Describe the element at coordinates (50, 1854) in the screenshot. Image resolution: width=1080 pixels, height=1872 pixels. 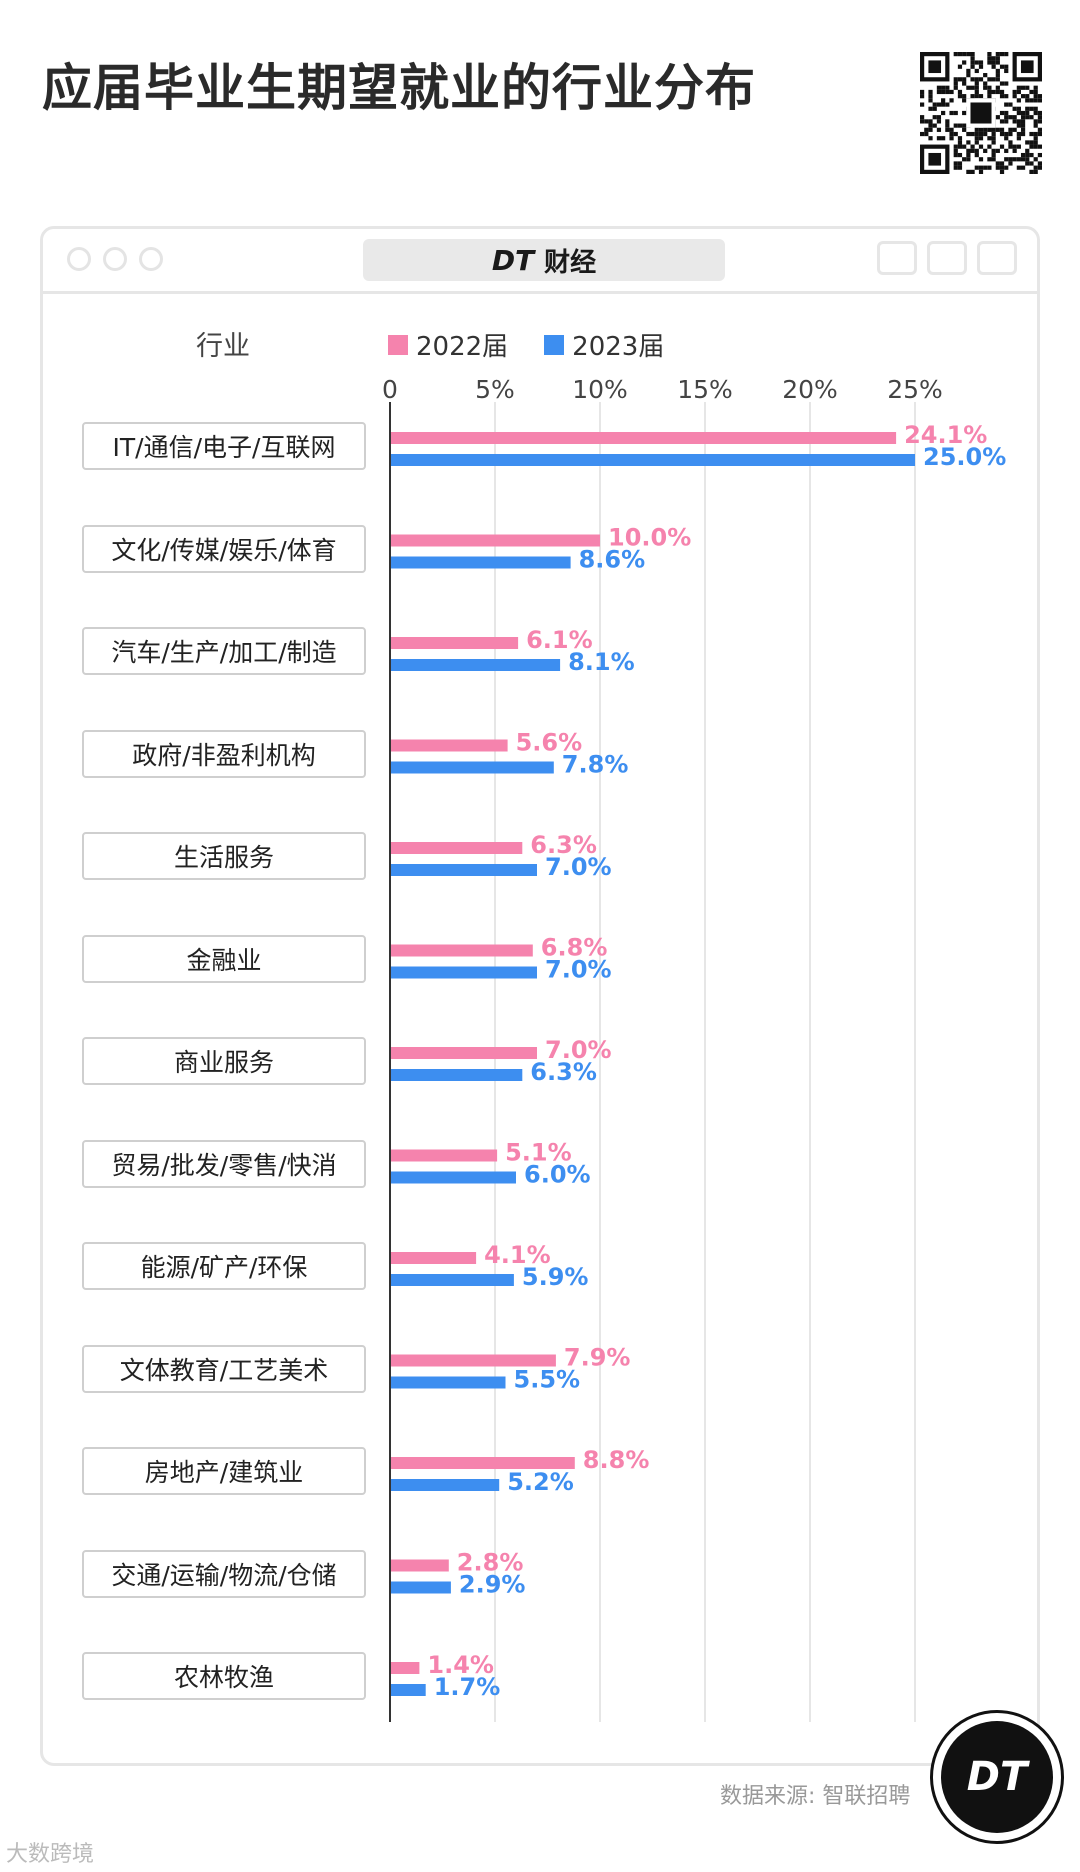
I see `watermark: 大数跨境` at that location.